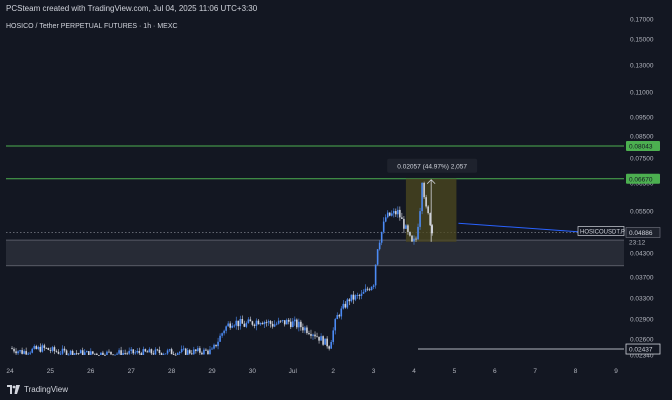 The width and height of the screenshot is (672, 400). Describe the element at coordinates (642, 299) in the screenshot. I see `y-tick-label: 0.03300` at that location.